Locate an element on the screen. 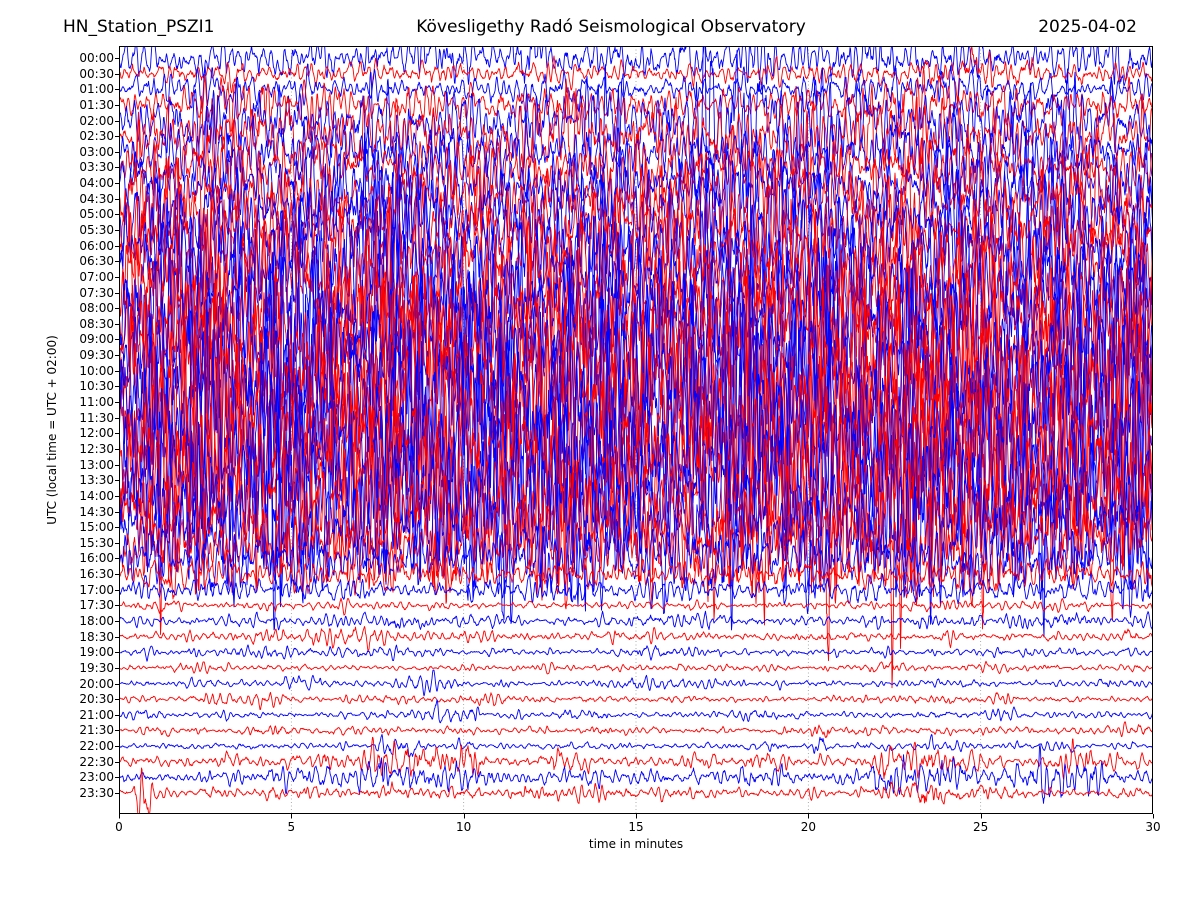 The image size is (1200, 900). y-tick-label: 00:30 is located at coordinates (96, 73).